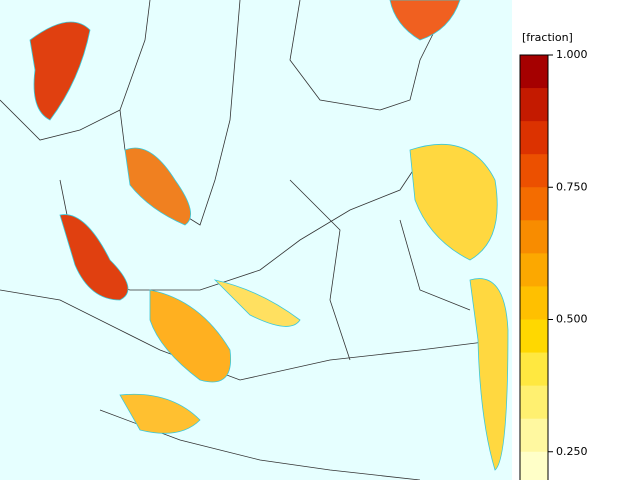  Describe the element at coordinates (572, 186) in the screenshot. I see `colorbar-tick-label: 0.750` at that location.